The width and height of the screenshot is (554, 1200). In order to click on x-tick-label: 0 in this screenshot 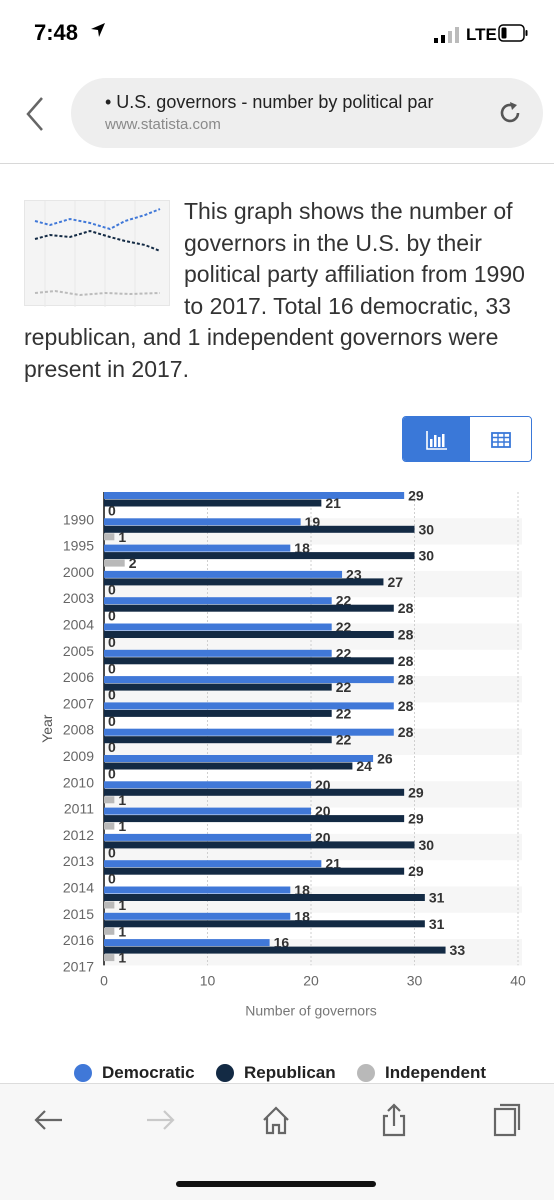, I will do `click(104, 980)`.